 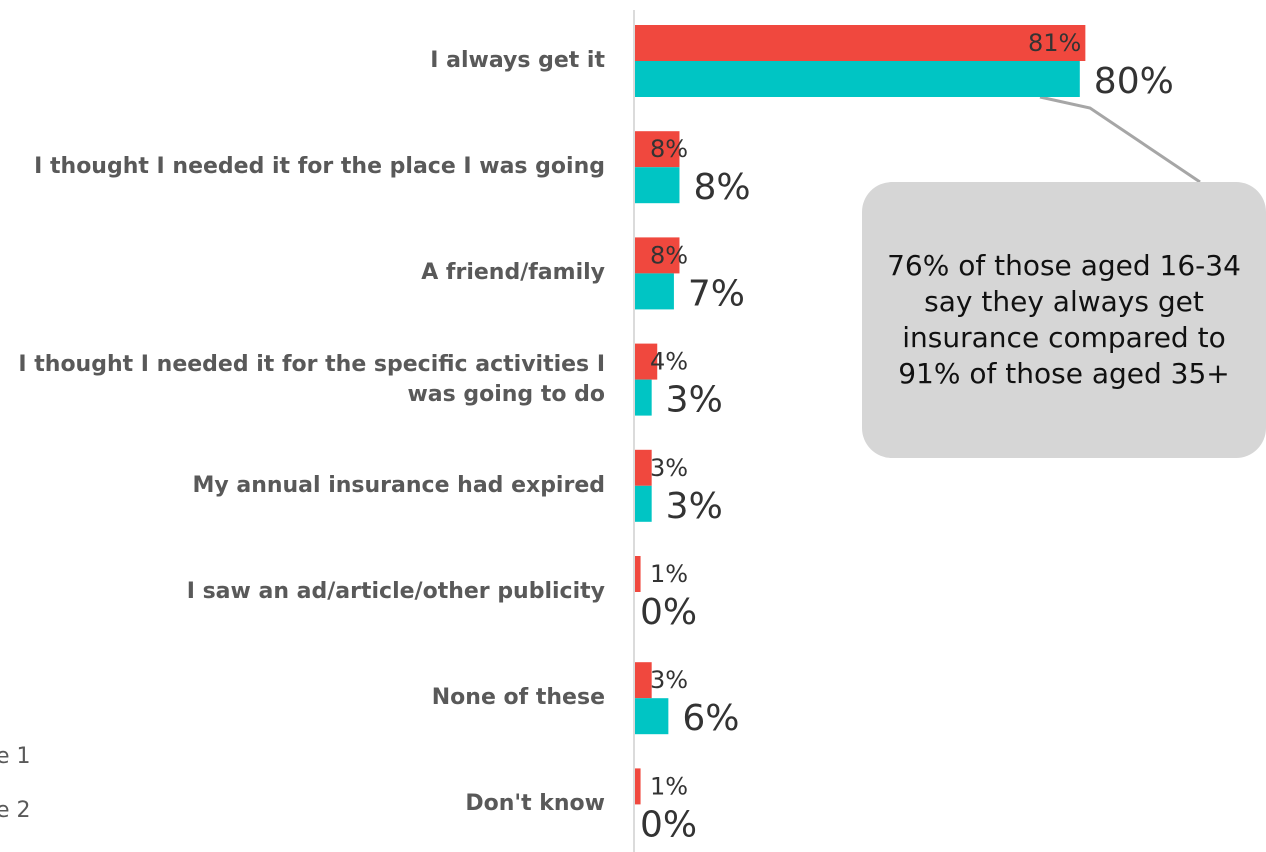 What do you see at coordinates (517, 60) in the screenshot?
I see `category-label: I always get it` at bounding box center [517, 60].